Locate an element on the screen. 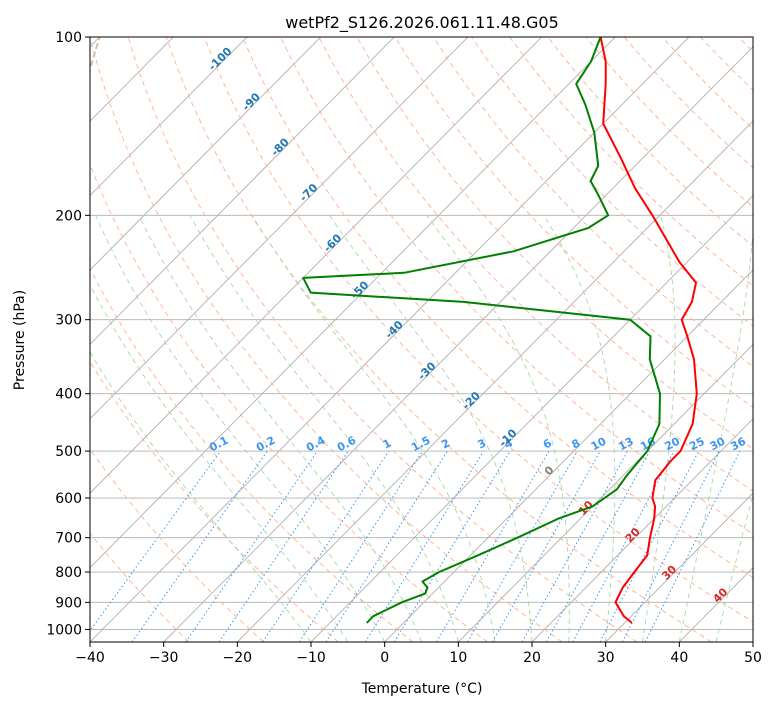 The image size is (775, 712). x-tick-label: 0 is located at coordinates (384, 658).